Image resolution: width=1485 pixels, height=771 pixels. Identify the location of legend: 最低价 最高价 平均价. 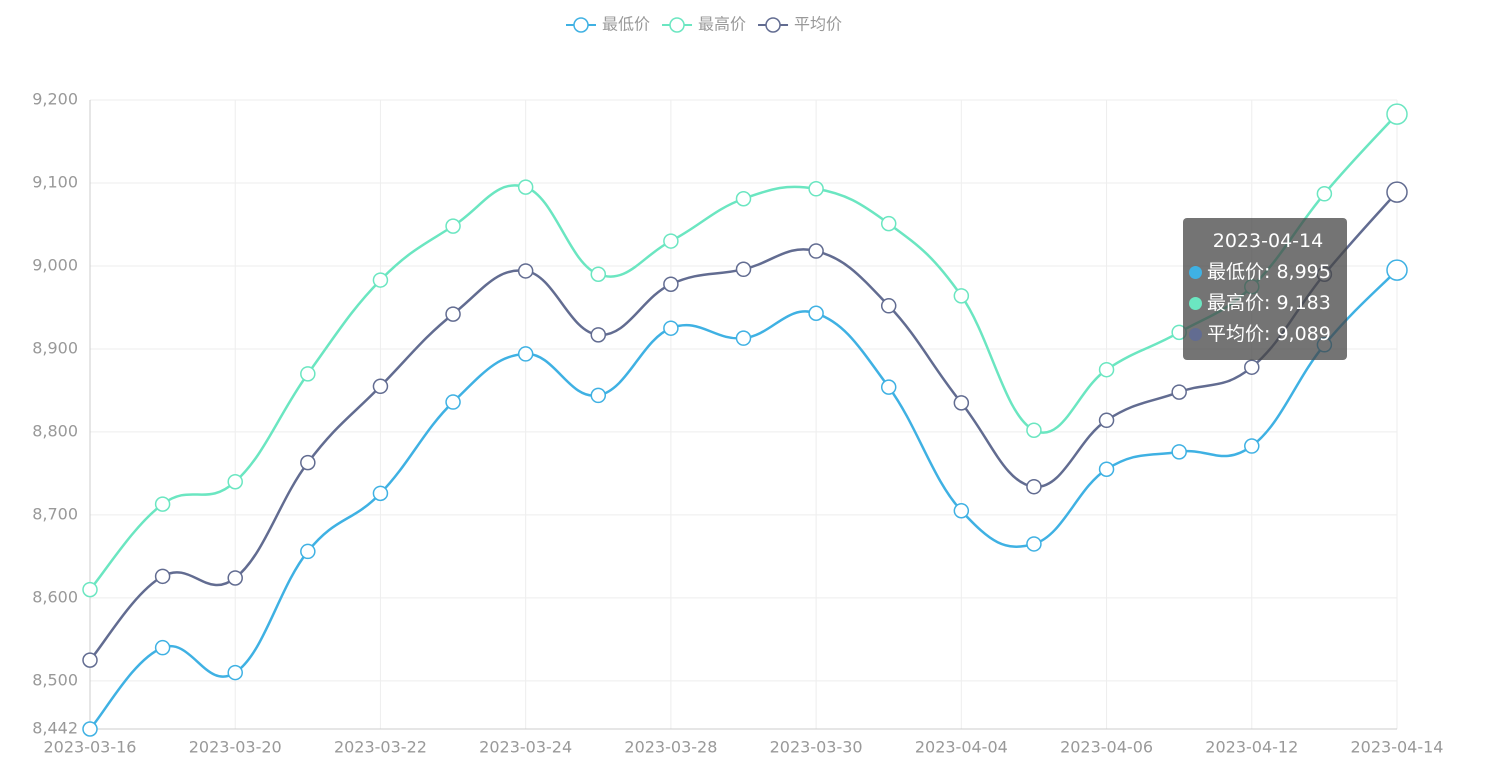
(704, 24).